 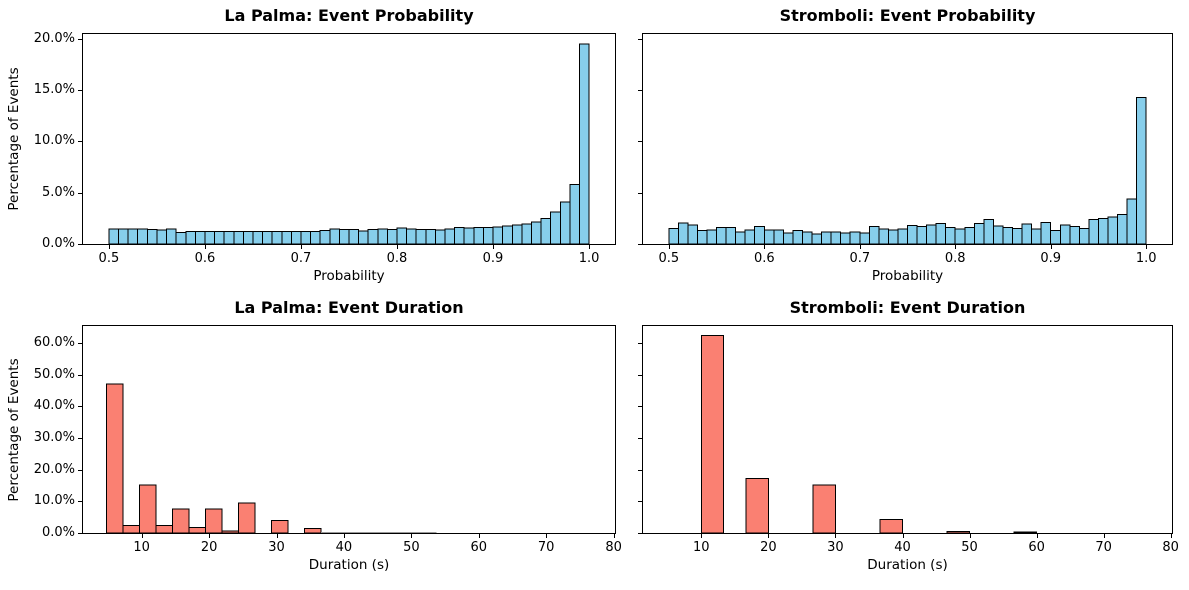 I want to click on y-tick-label: 50.0%, so click(x=54, y=374).